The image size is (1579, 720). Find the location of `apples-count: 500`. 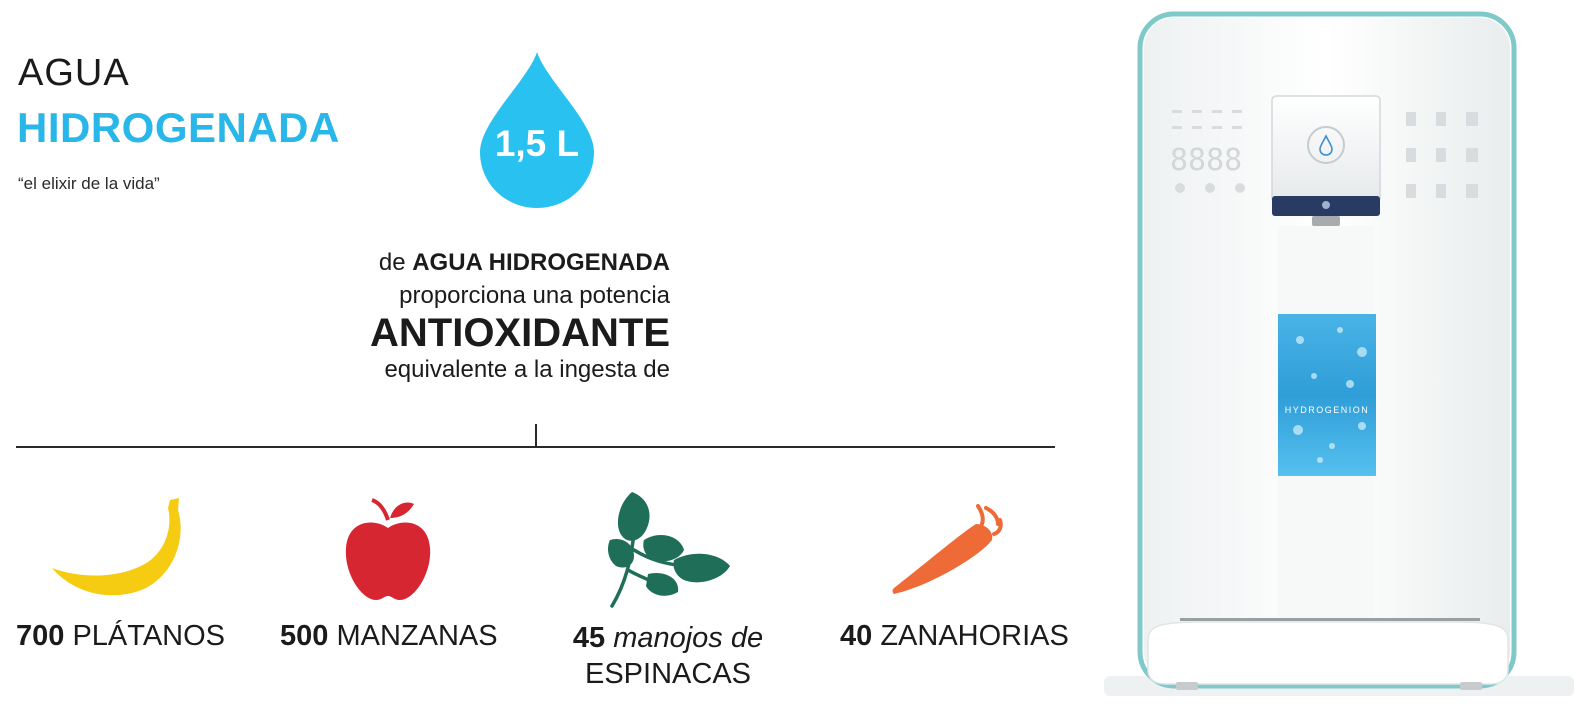

apples-count: 500 is located at coordinates (304, 636).